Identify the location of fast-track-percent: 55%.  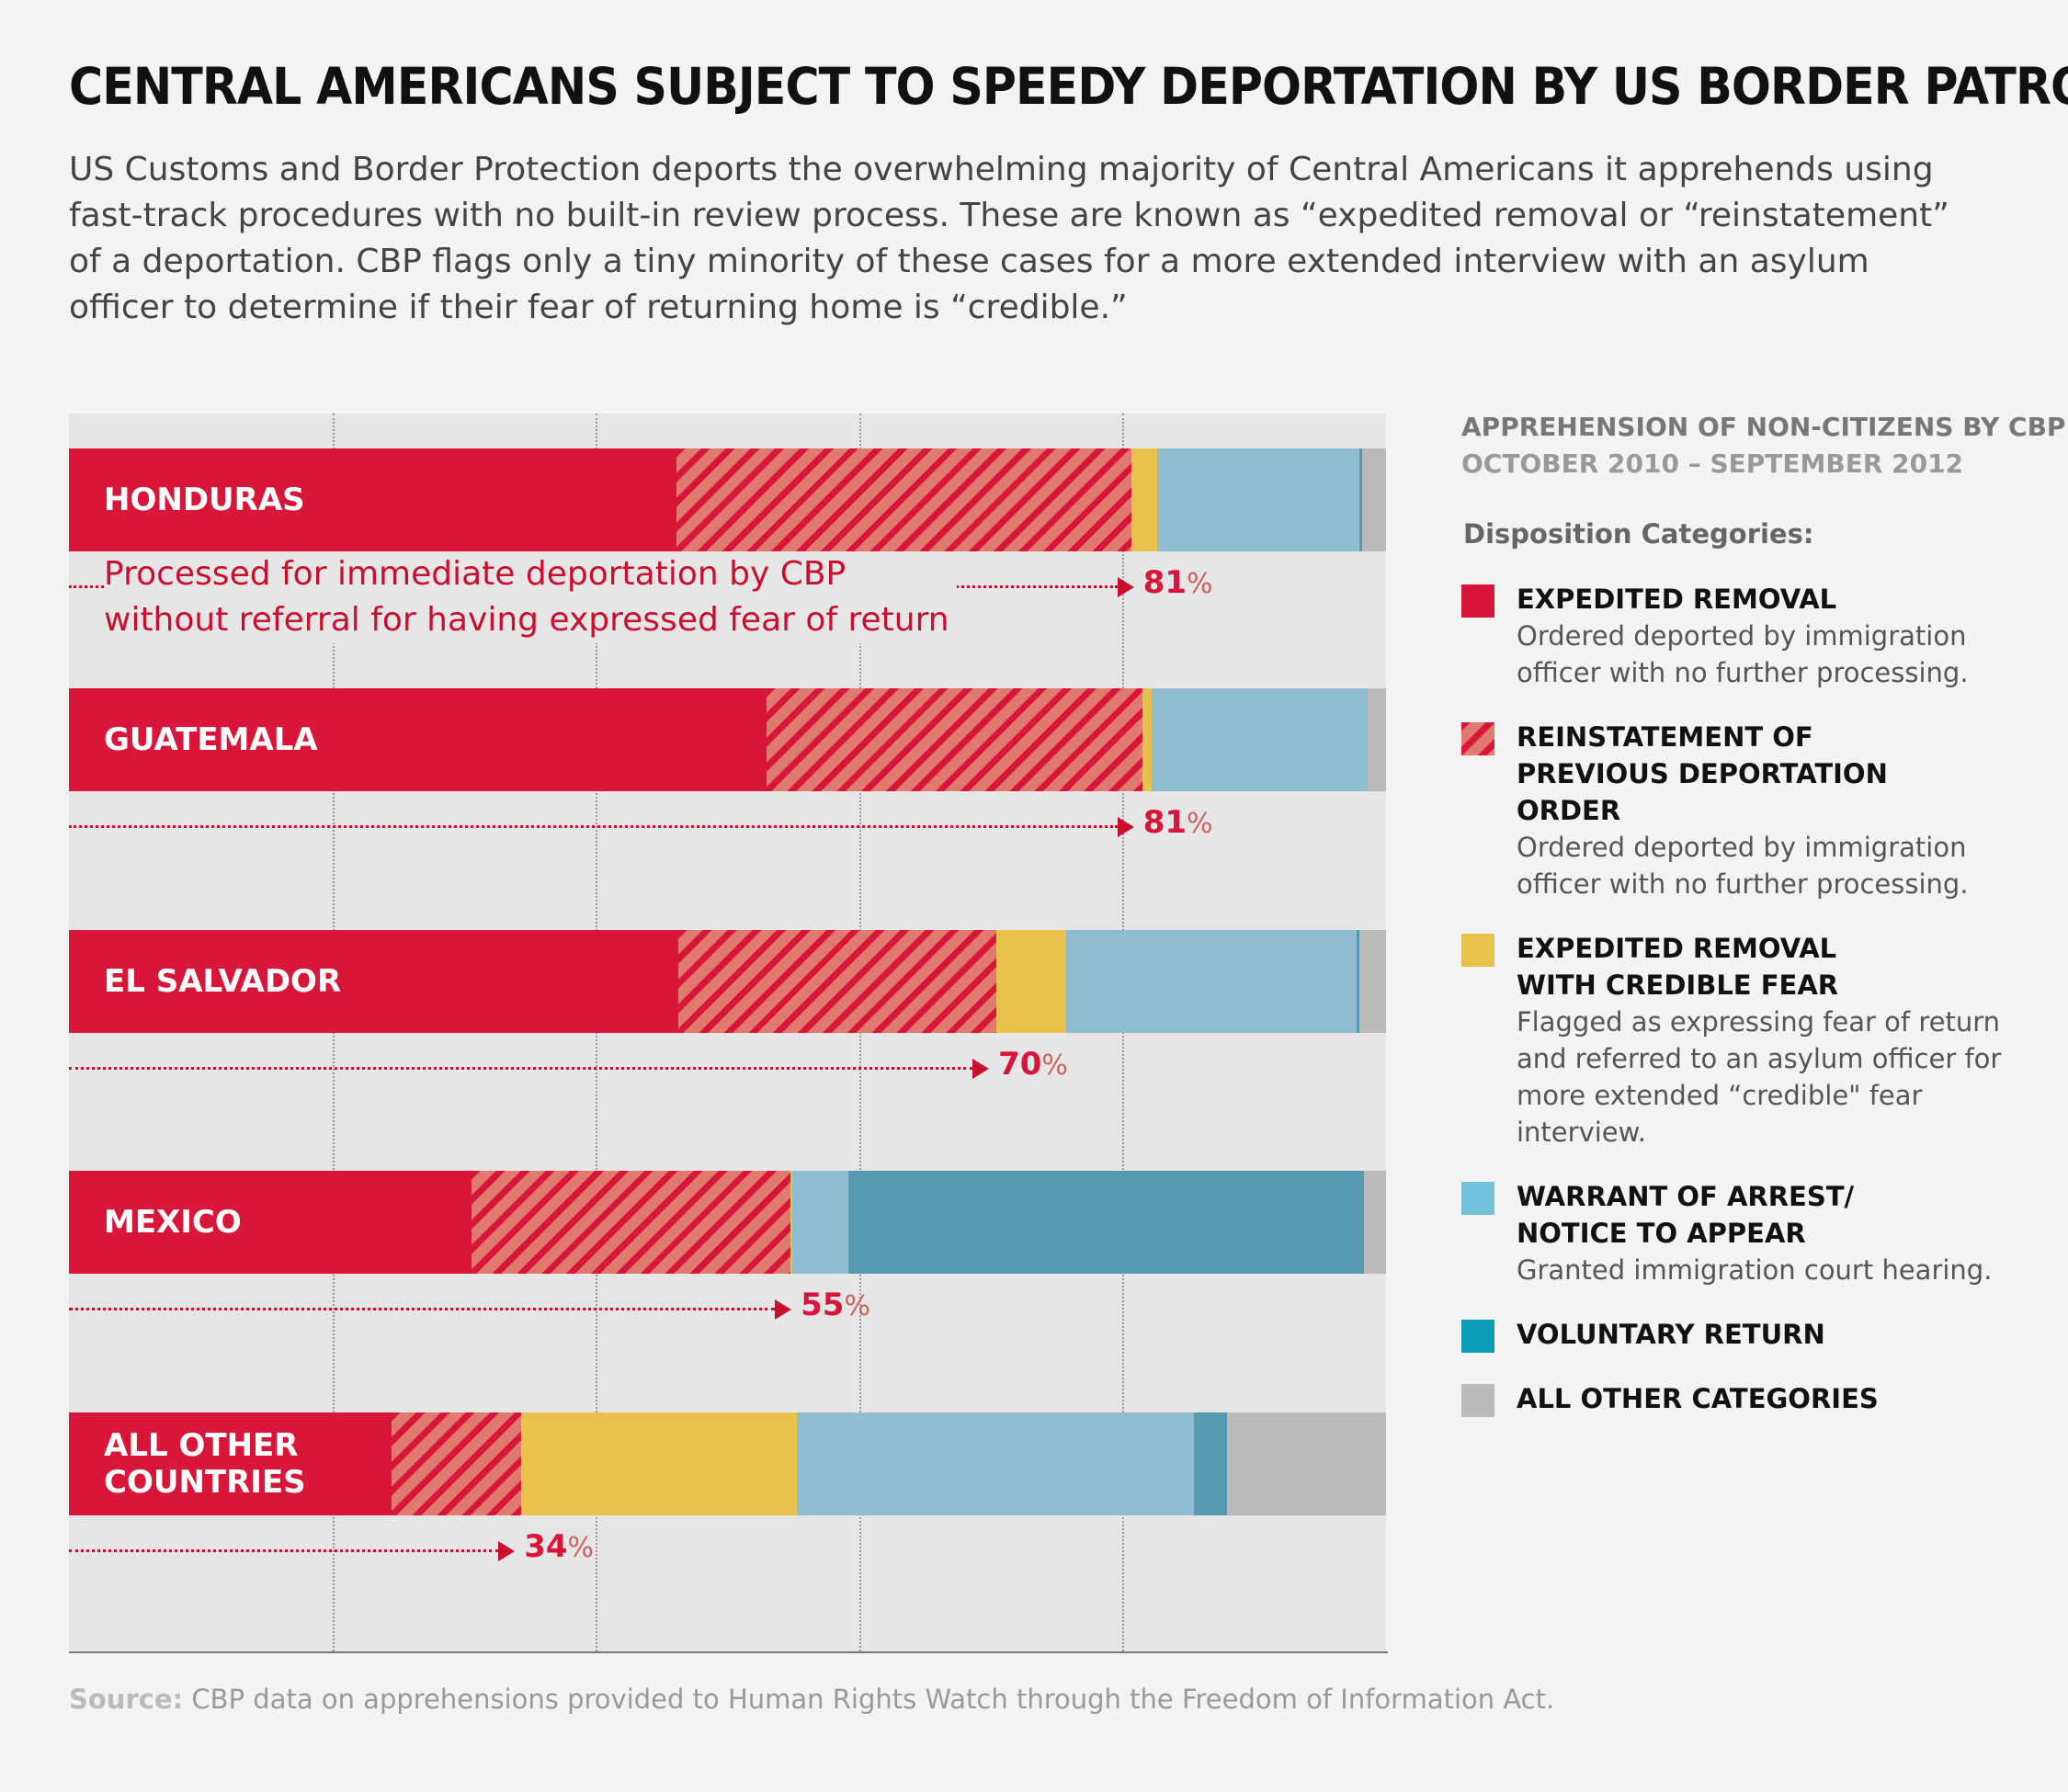
(835, 1305).